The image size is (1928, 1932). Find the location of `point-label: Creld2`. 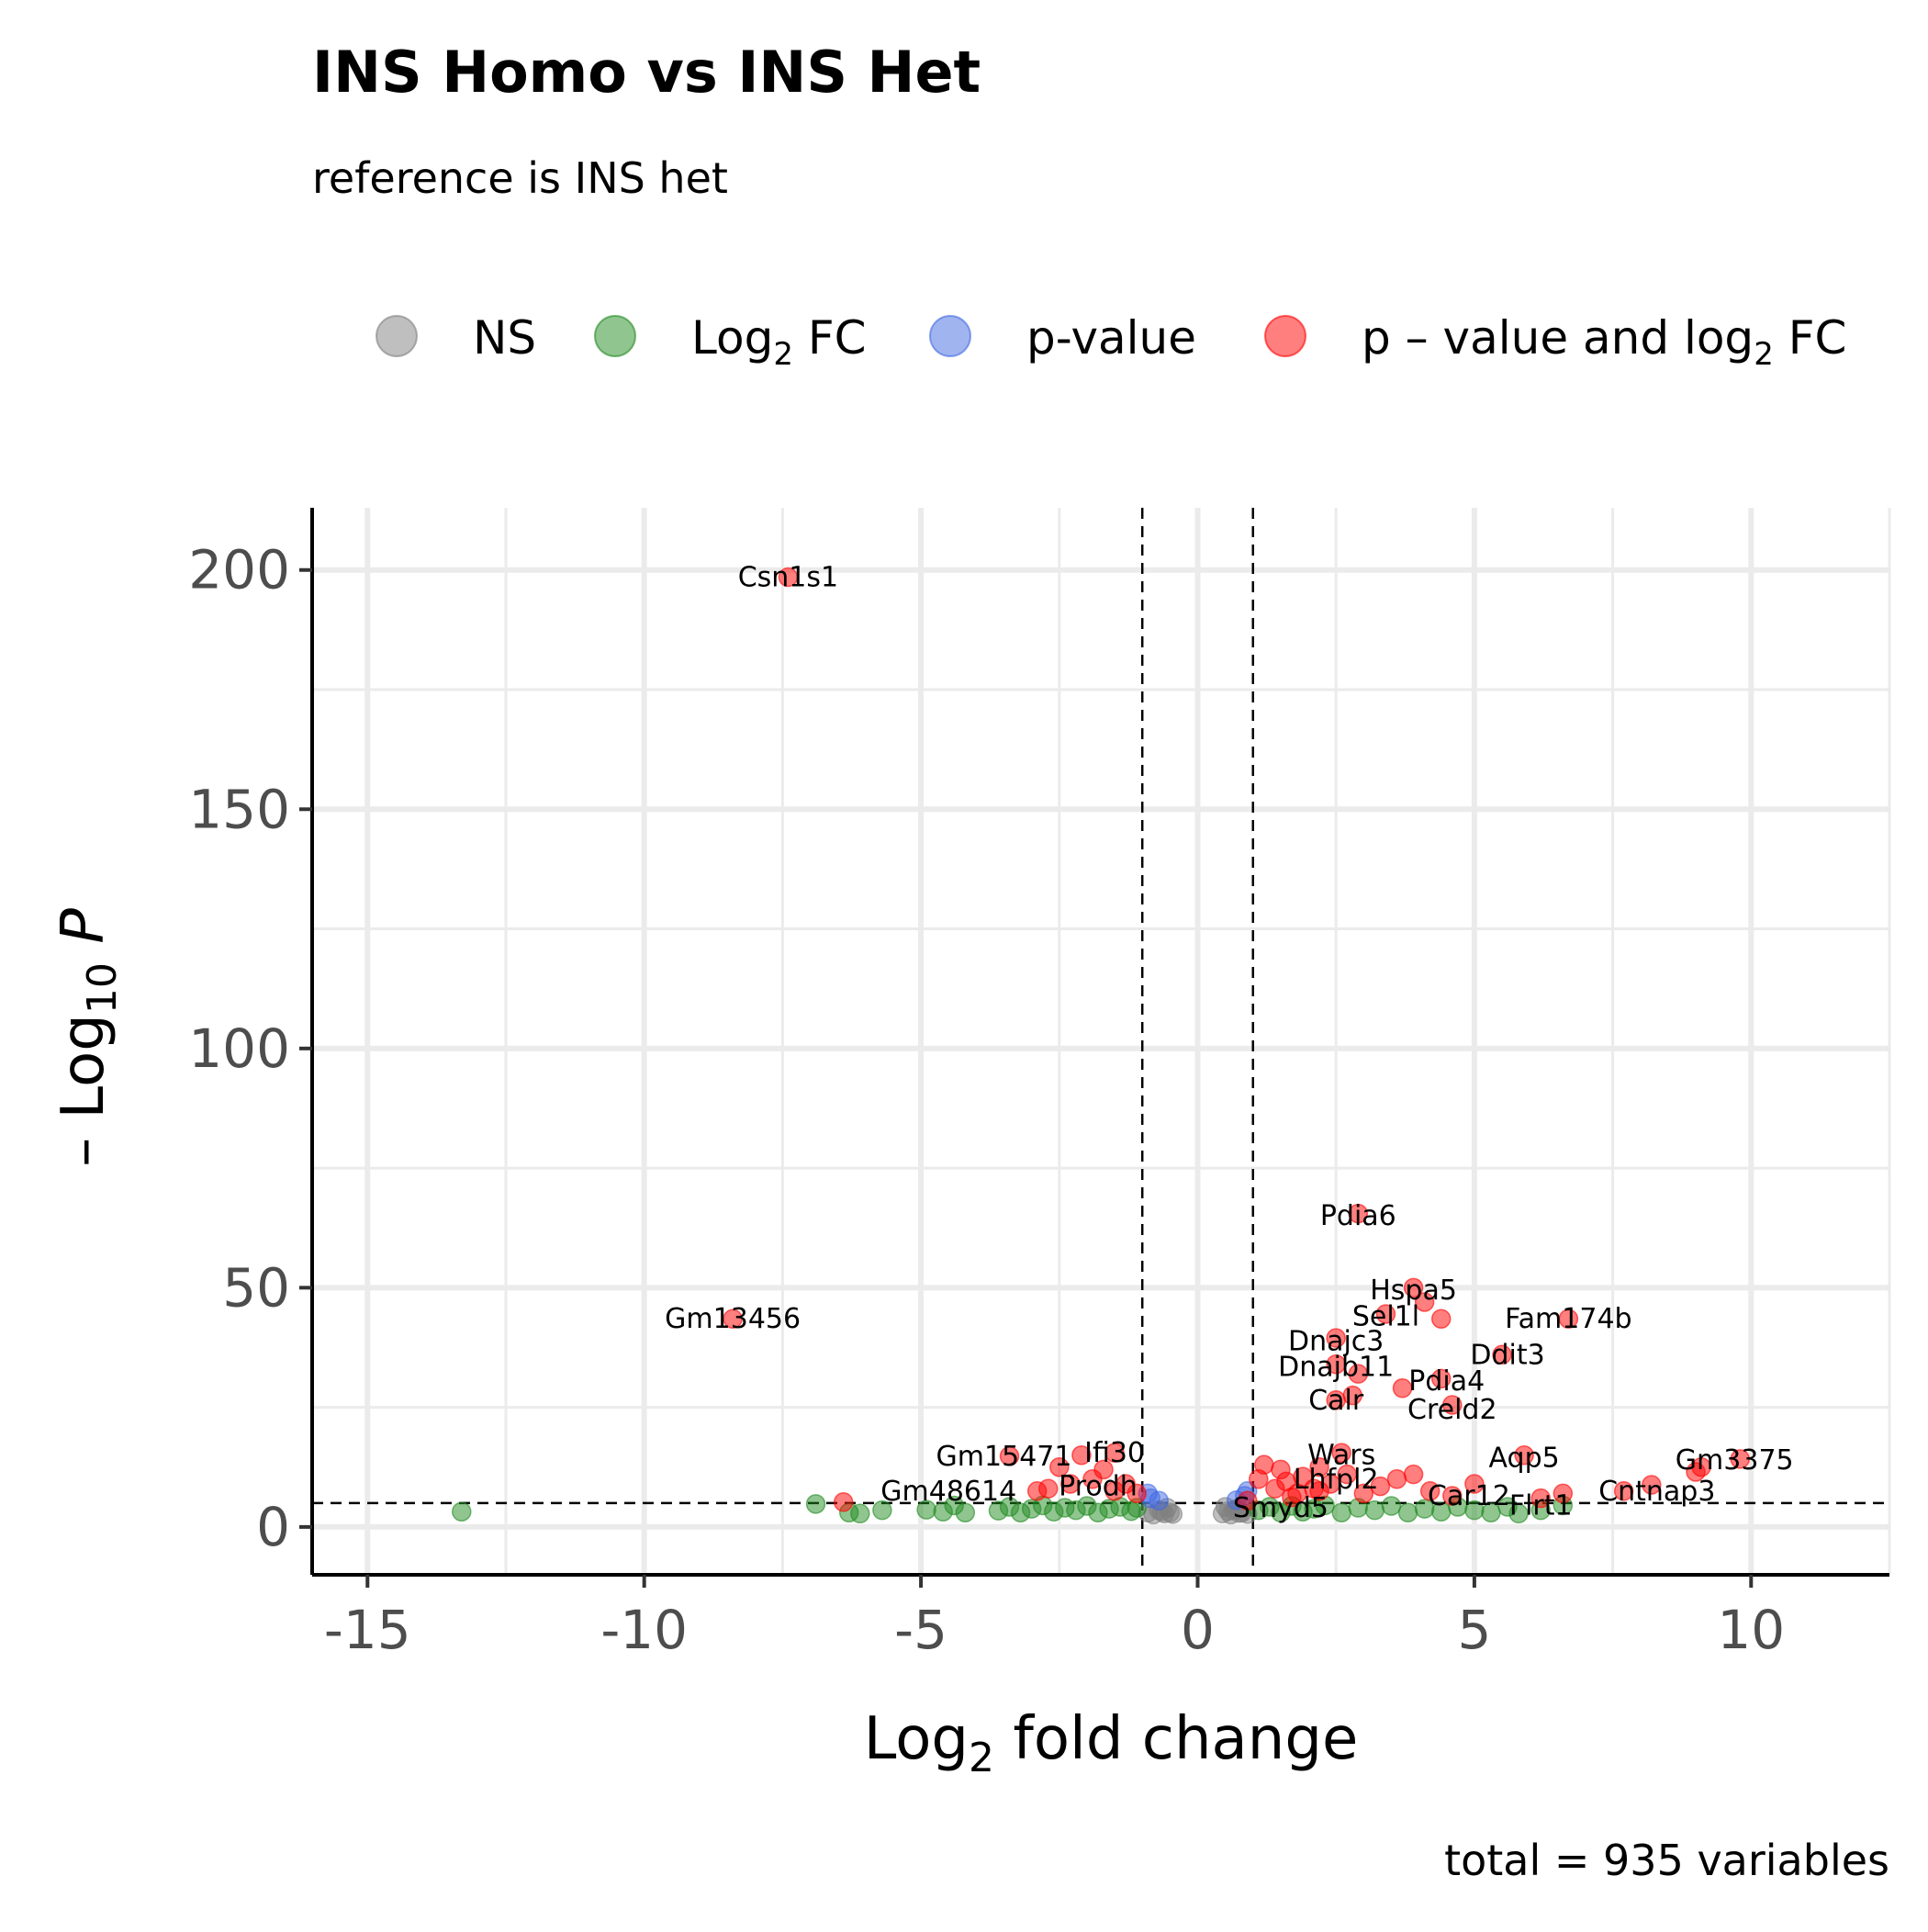

point-label: Creld2 is located at coordinates (1452, 1410).